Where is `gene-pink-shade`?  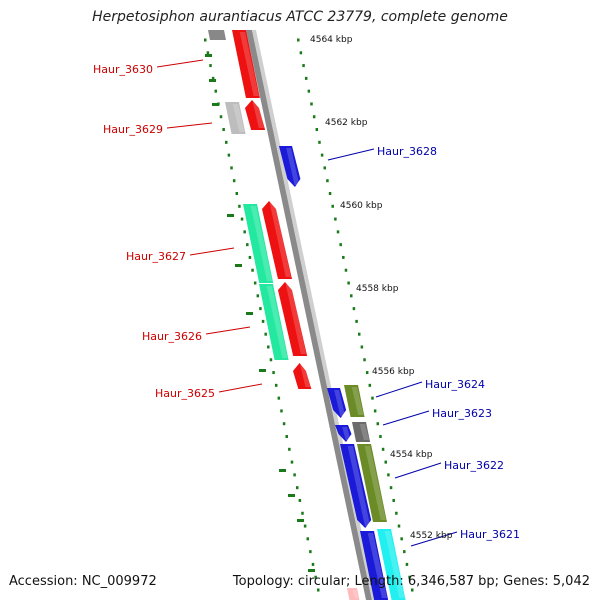
gene-pink-shade is located at coordinates (355, 594).